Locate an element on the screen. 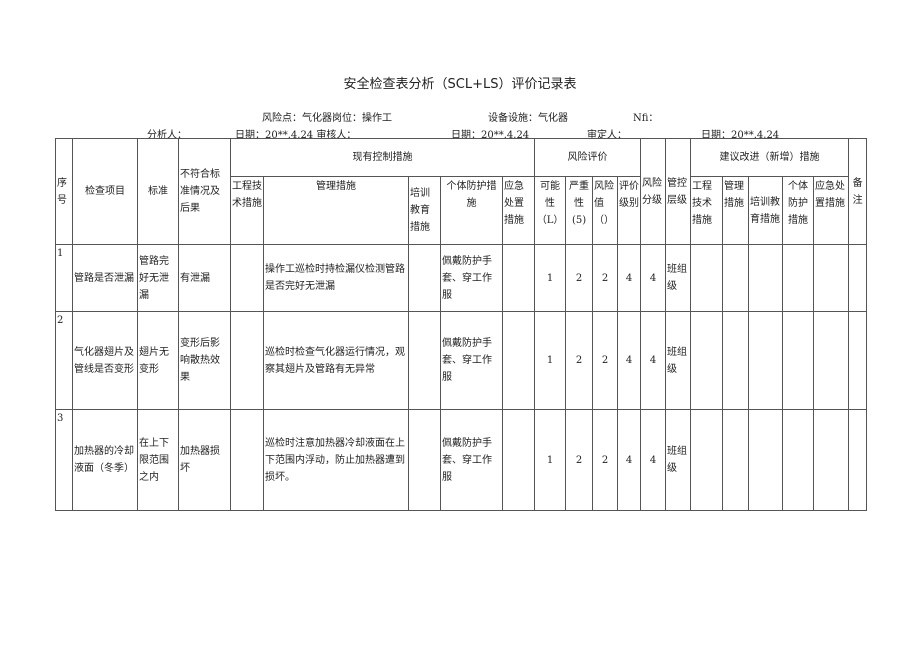 The image size is (920, 651). cell-mgmt: 操作工巡检时持检漏仪检测管路是否完好无泄漏 is located at coordinates (336, 278).